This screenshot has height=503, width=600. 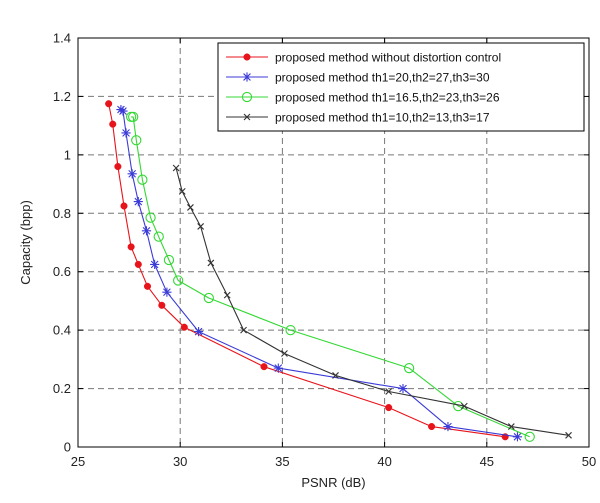 What do you see at coordinates (62, 38) in the screenshot?
I see `y-tick-label: 1.4` at bounding box center [62, 38].